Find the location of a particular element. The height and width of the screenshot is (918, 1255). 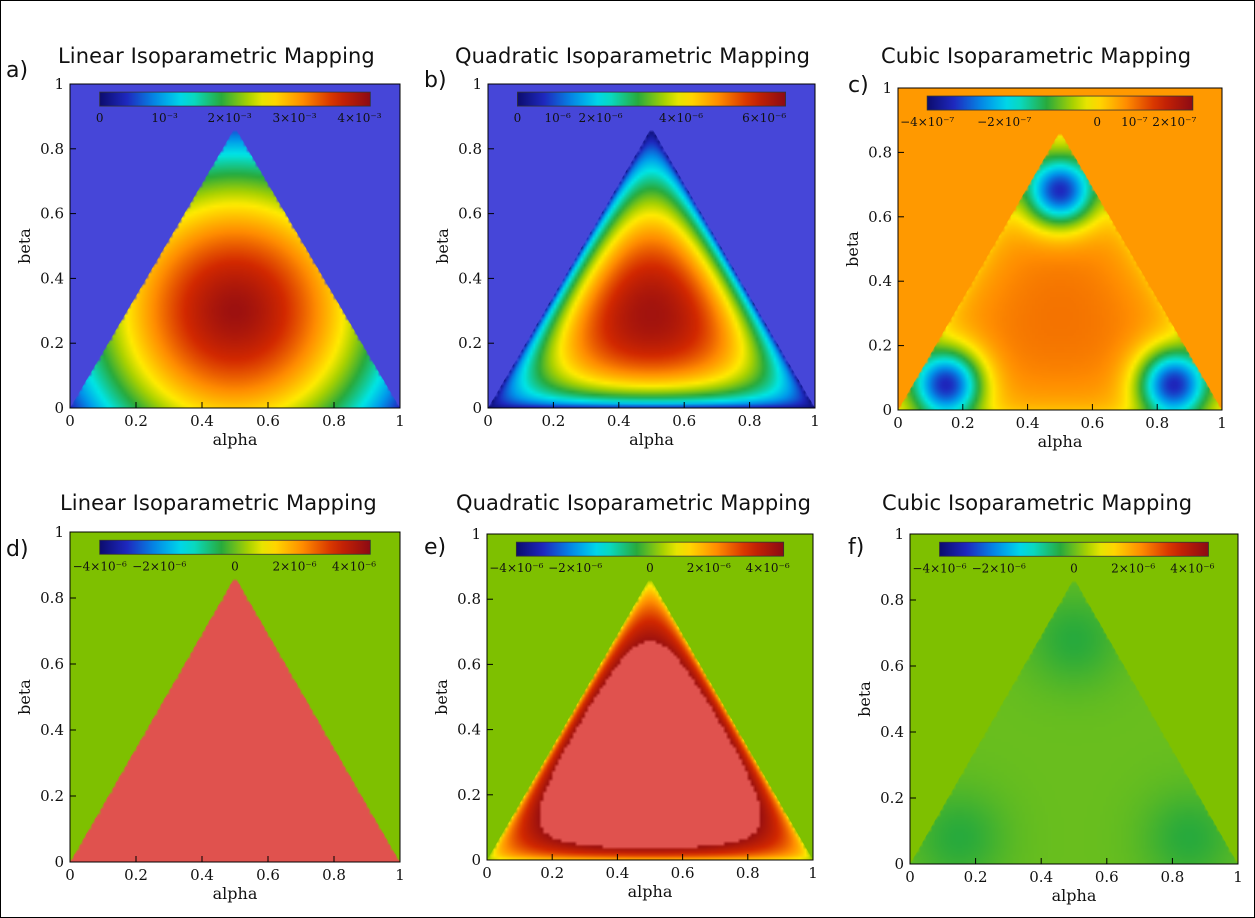

colorbar-tick-label: 6×10⁻⁶ is located at coordinates (764, 118).